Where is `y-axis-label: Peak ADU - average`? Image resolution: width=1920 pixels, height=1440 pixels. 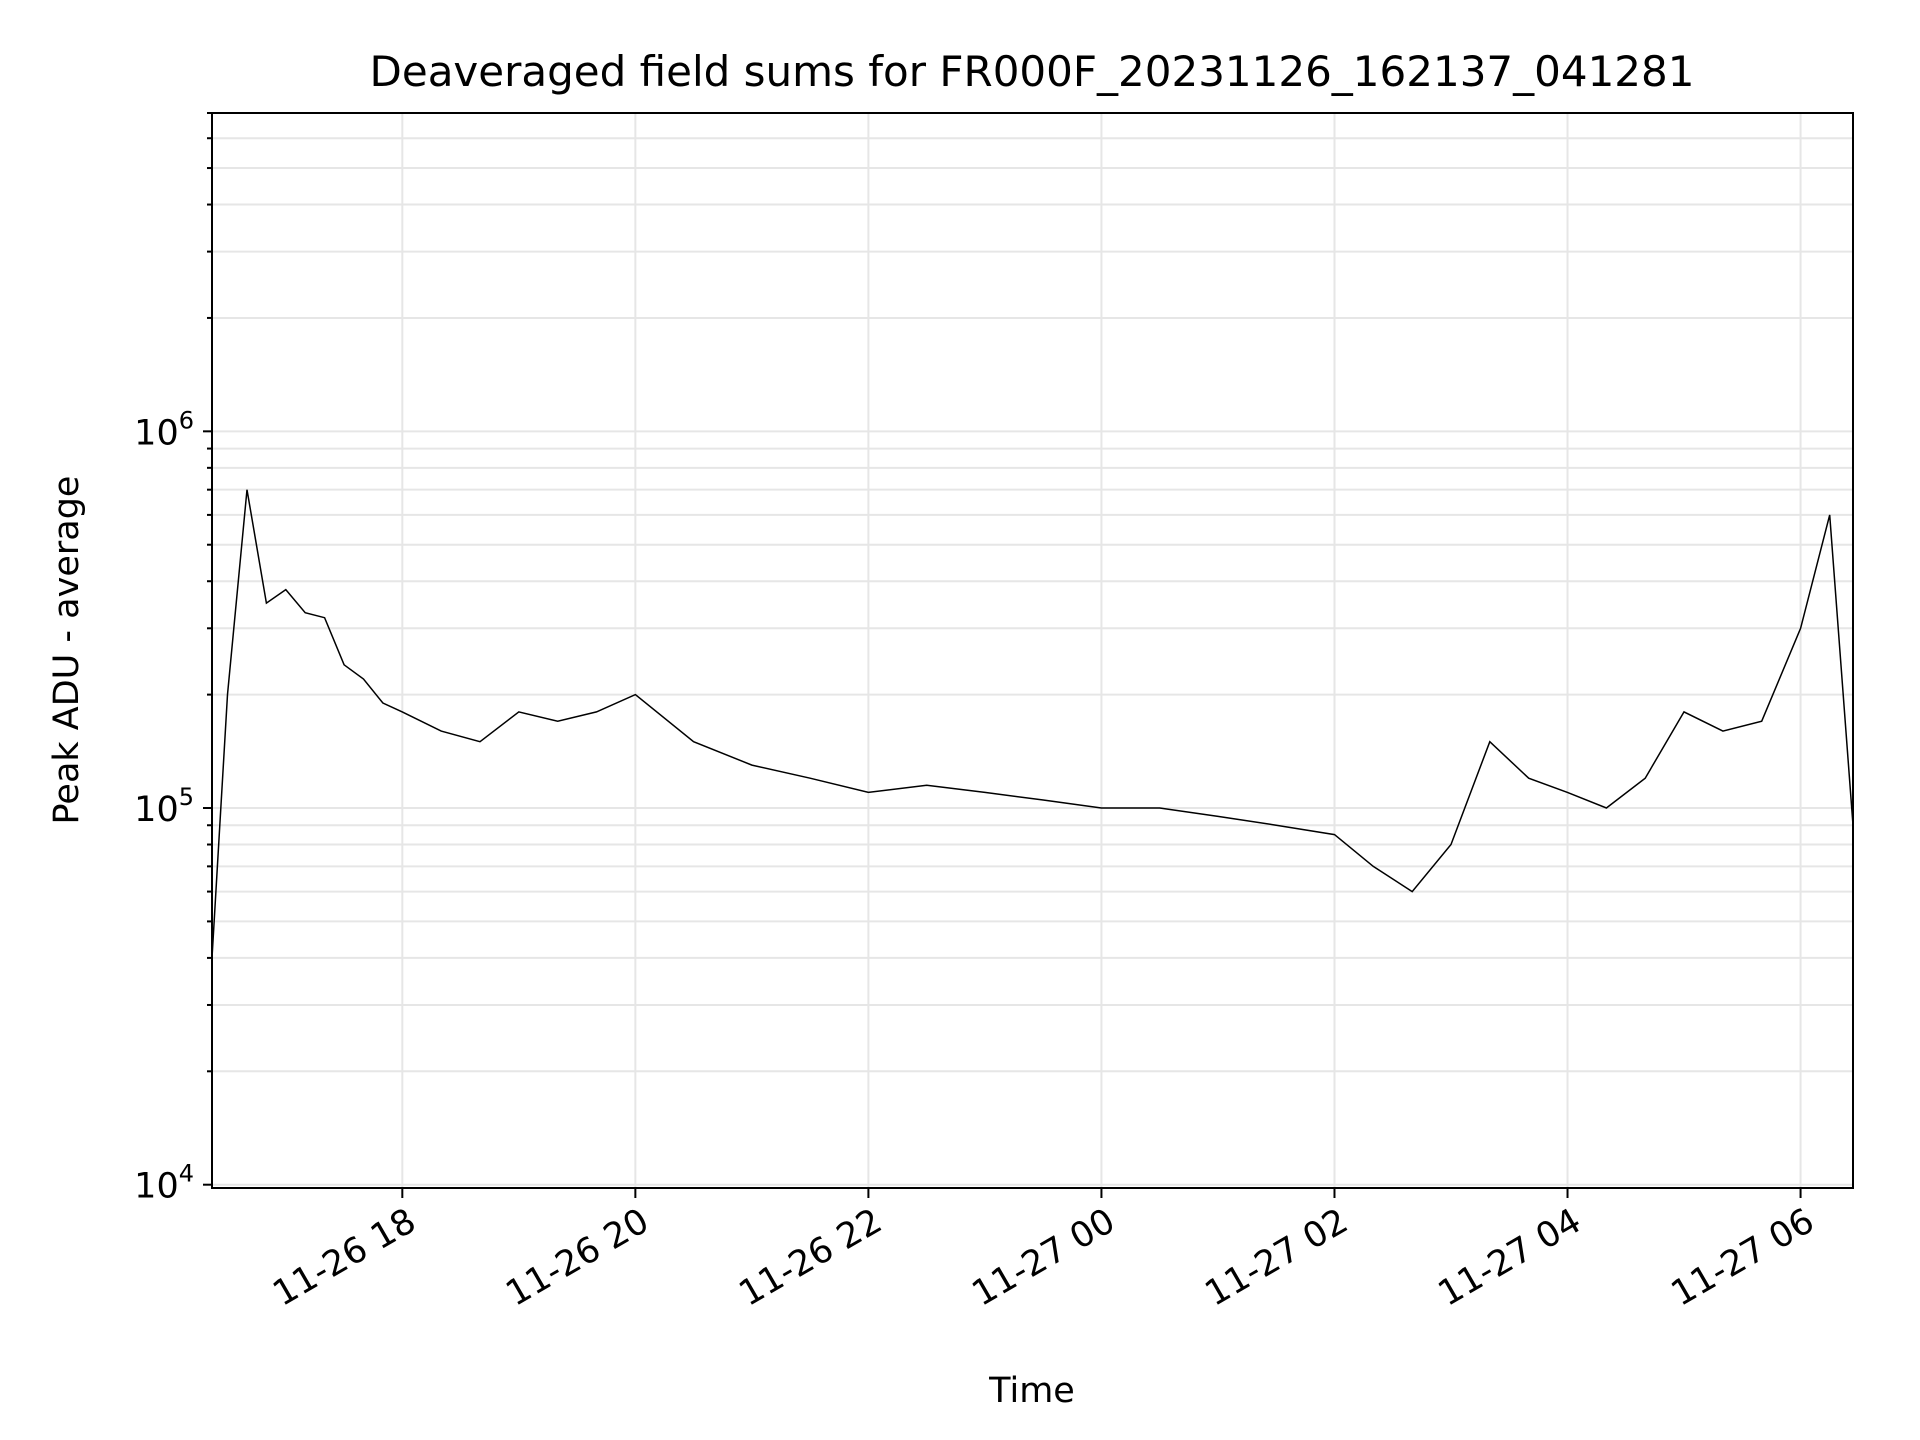
y-axis-label: Peak ADU - average is located at coordinates (67, 650).